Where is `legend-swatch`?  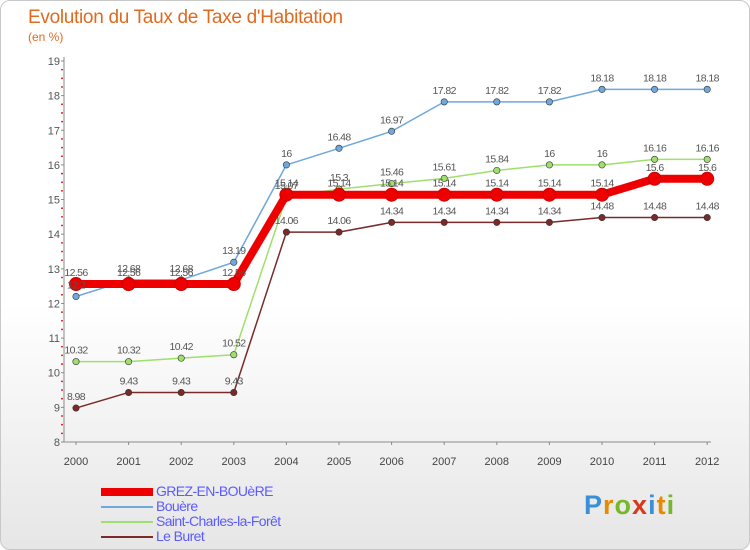 legend-swatch is located at coordinates (127, 521).